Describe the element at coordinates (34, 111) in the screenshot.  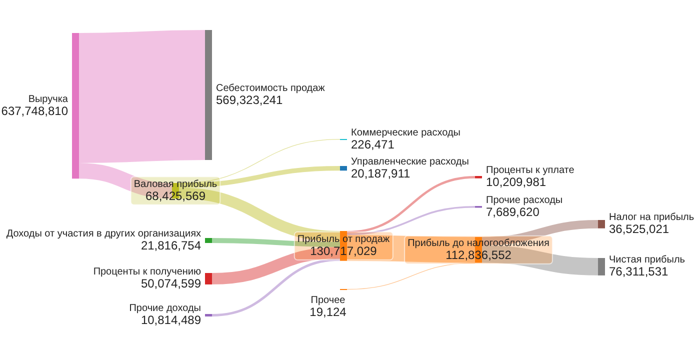
I see `data-label: 637,748,810` at that location.